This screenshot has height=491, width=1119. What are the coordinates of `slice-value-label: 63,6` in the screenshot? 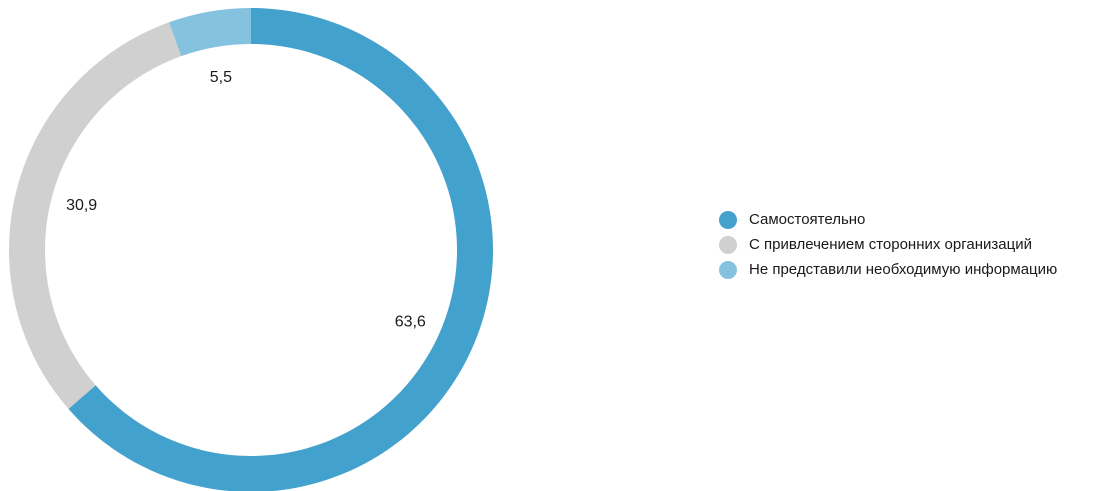 It's located at (410, 322).